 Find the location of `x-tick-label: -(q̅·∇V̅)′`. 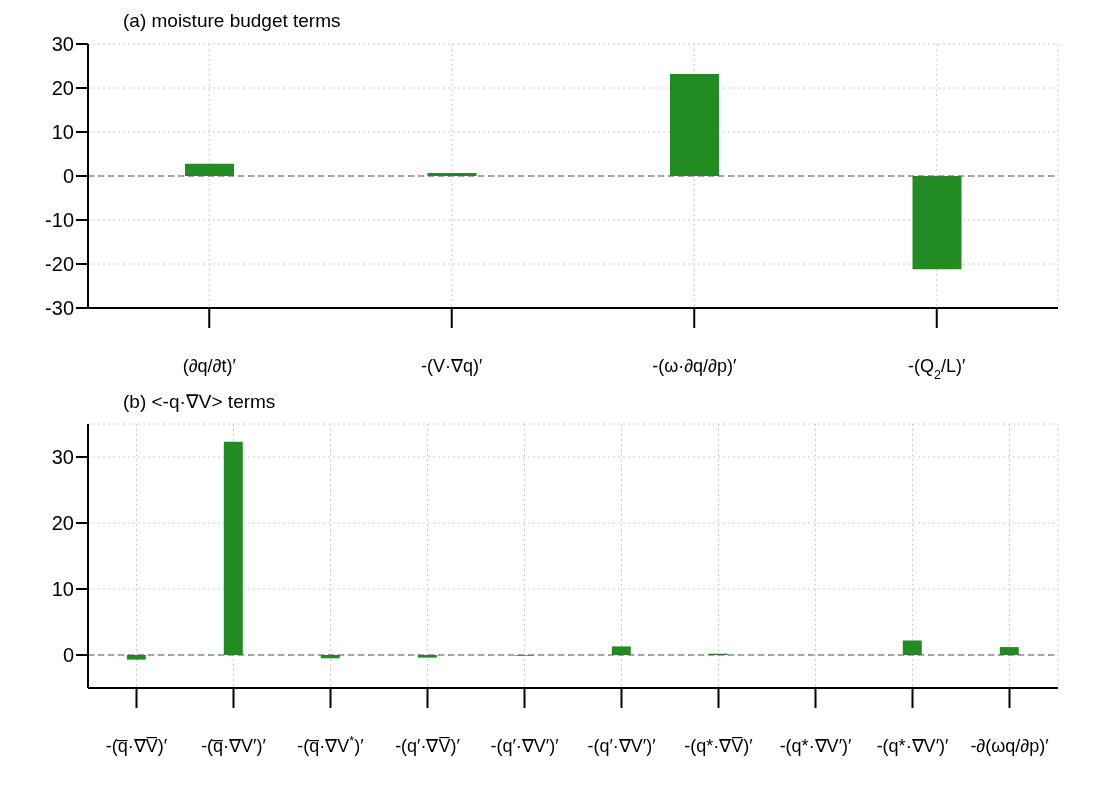

x-tick-label: -(q̅·∇V̅)′ is located at coordinates (136, 746).